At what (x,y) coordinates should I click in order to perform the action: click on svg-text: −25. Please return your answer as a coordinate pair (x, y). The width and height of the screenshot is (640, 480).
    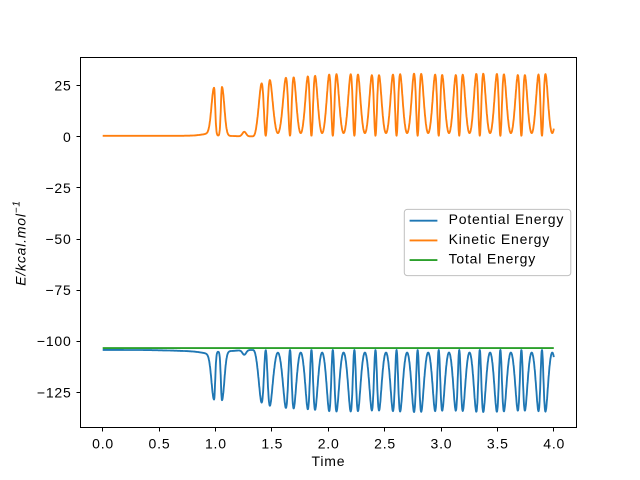
    Looking at the image, I should click on (58, 188).